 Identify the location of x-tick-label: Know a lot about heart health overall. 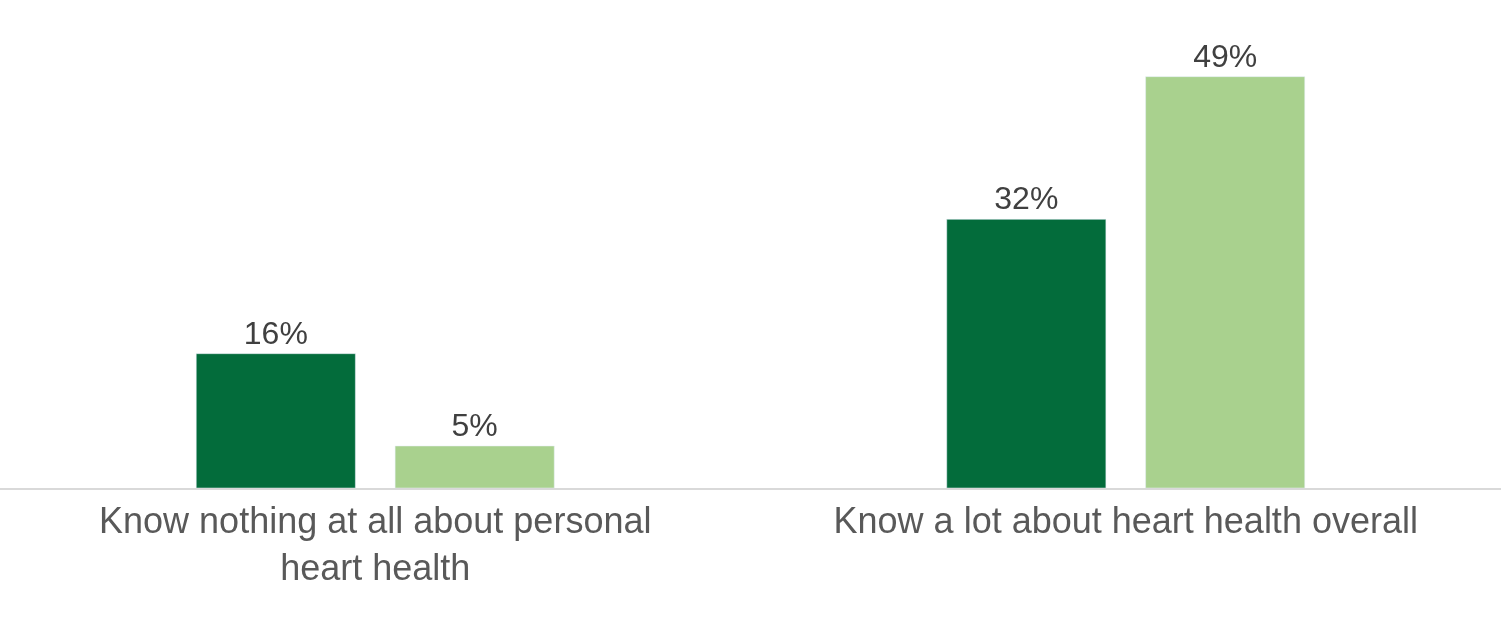
(1125, 521).